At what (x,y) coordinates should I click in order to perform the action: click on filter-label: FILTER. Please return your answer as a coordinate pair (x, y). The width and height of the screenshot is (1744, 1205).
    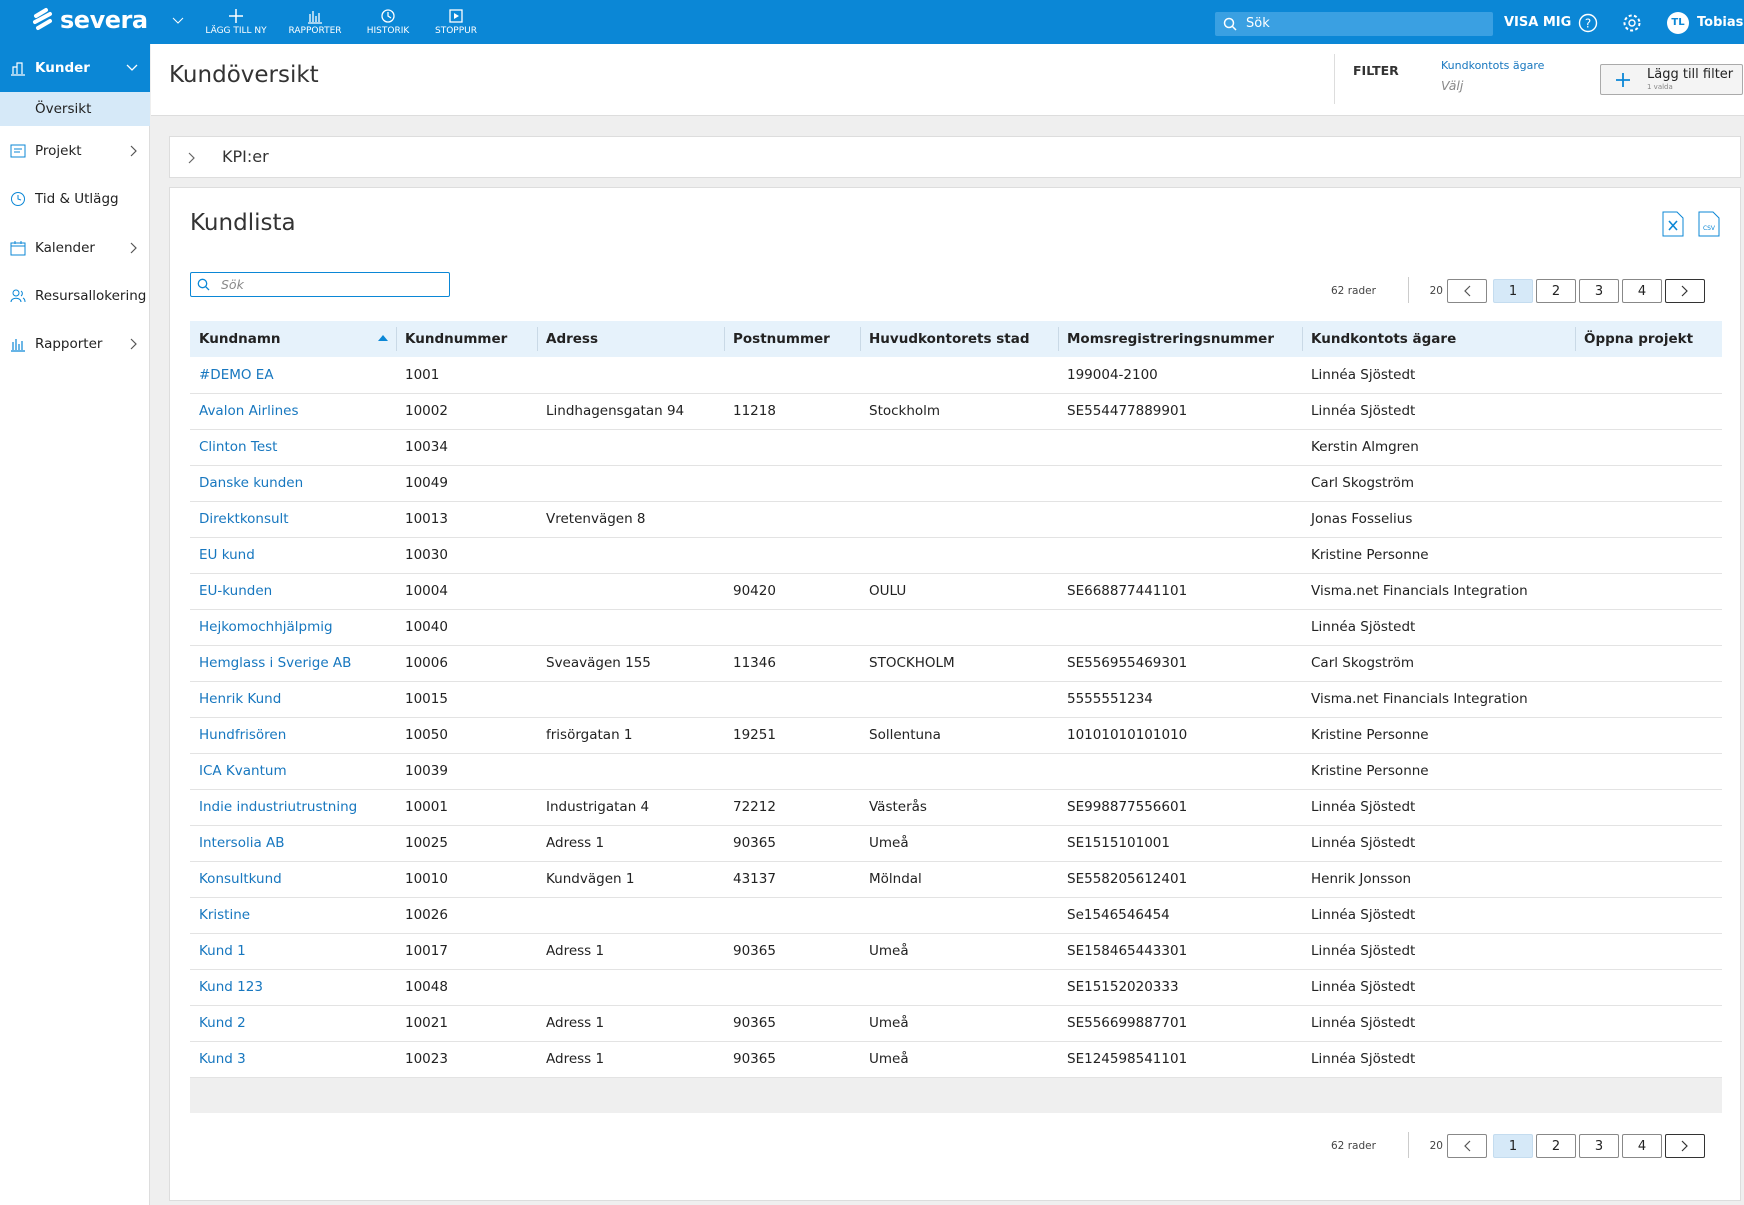
    Looking at the image, I should click on (1376, 70).